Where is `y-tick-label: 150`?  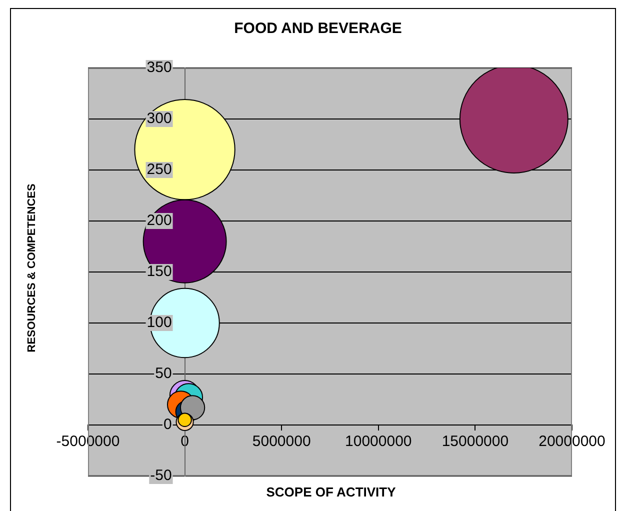 y-tick-label: 150 is located at coordinates (159, 271).